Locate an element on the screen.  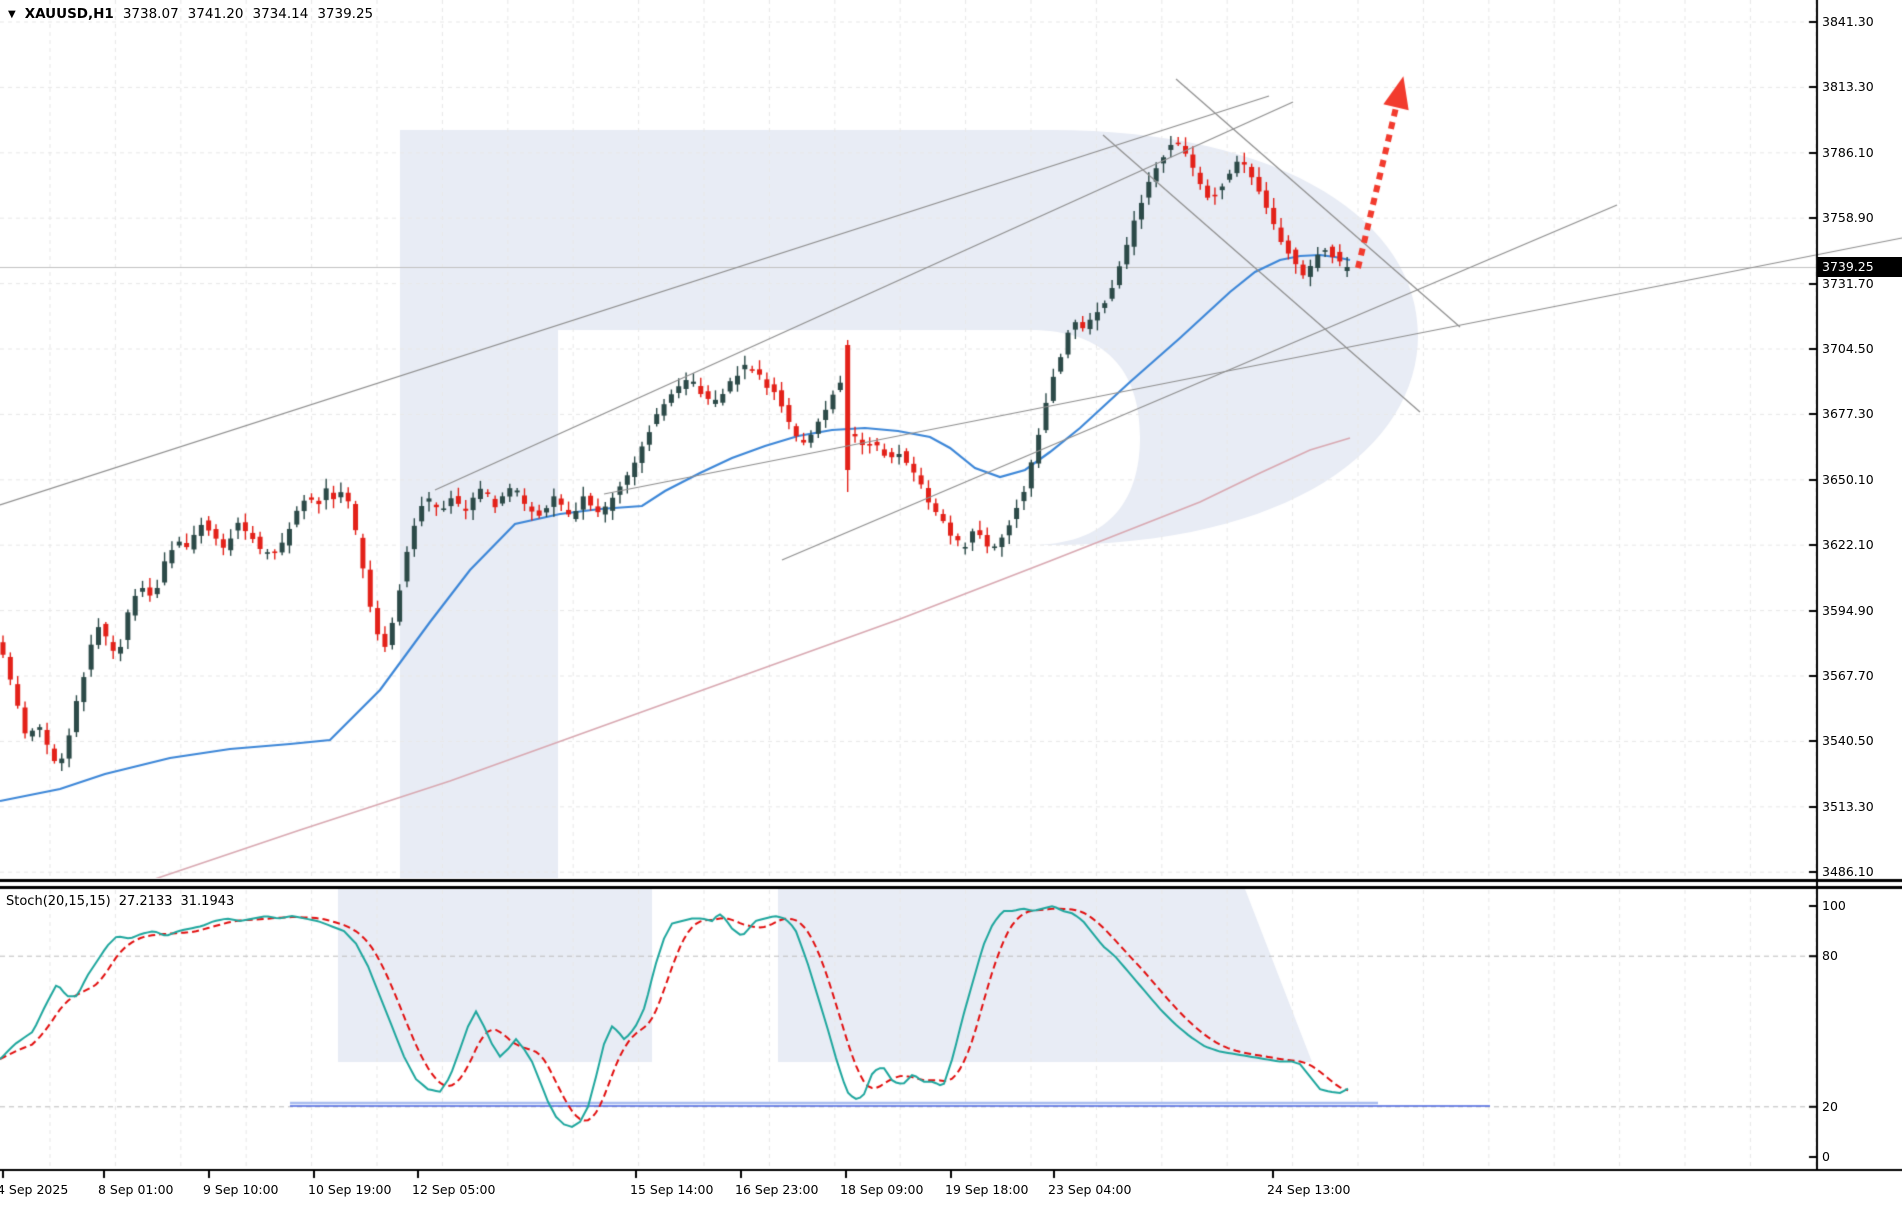
price-axis-label: 3622.10 is located at coordinates (1848, 544).